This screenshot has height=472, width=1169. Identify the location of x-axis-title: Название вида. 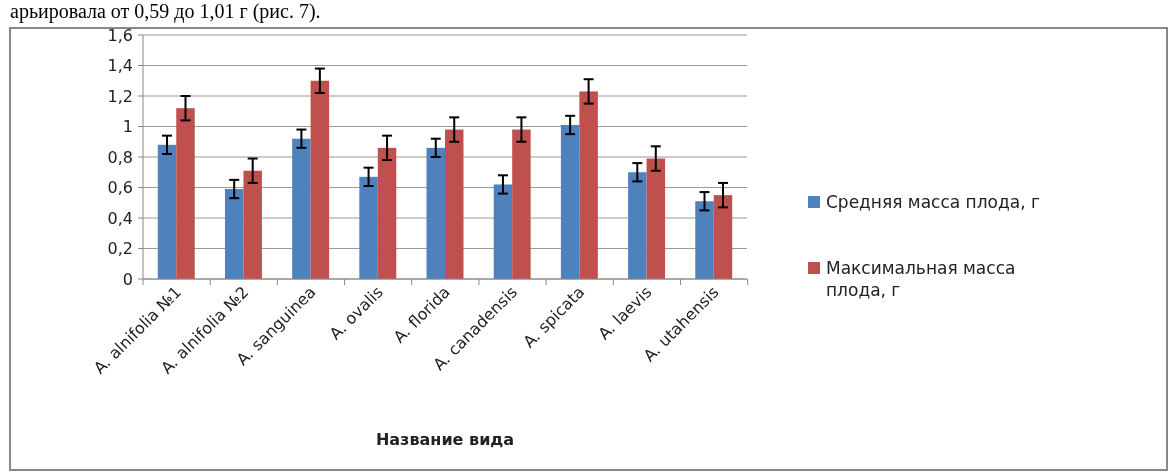
(445, 439).